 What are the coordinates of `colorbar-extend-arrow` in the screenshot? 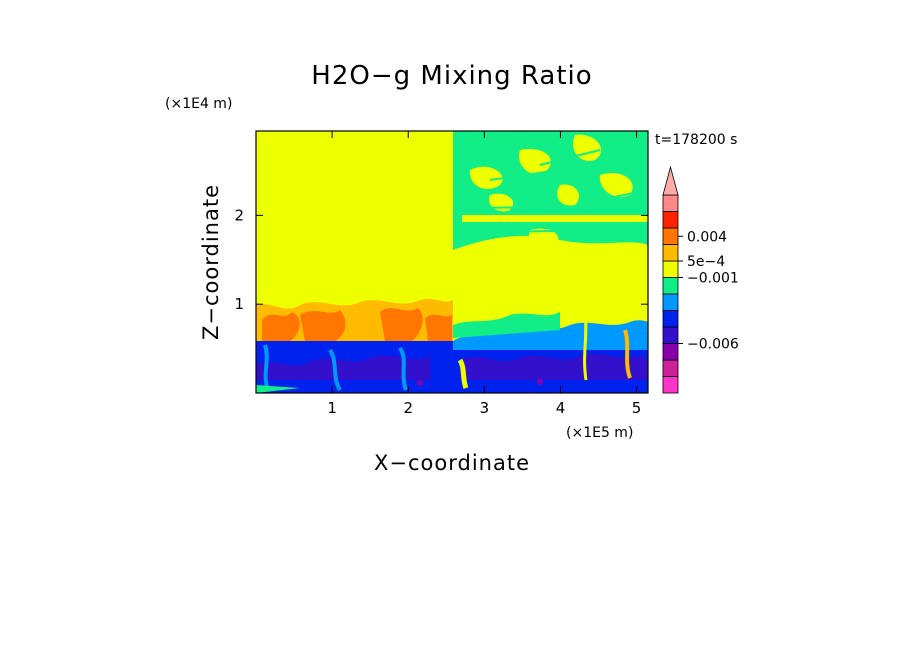 It's located at (670, 180).